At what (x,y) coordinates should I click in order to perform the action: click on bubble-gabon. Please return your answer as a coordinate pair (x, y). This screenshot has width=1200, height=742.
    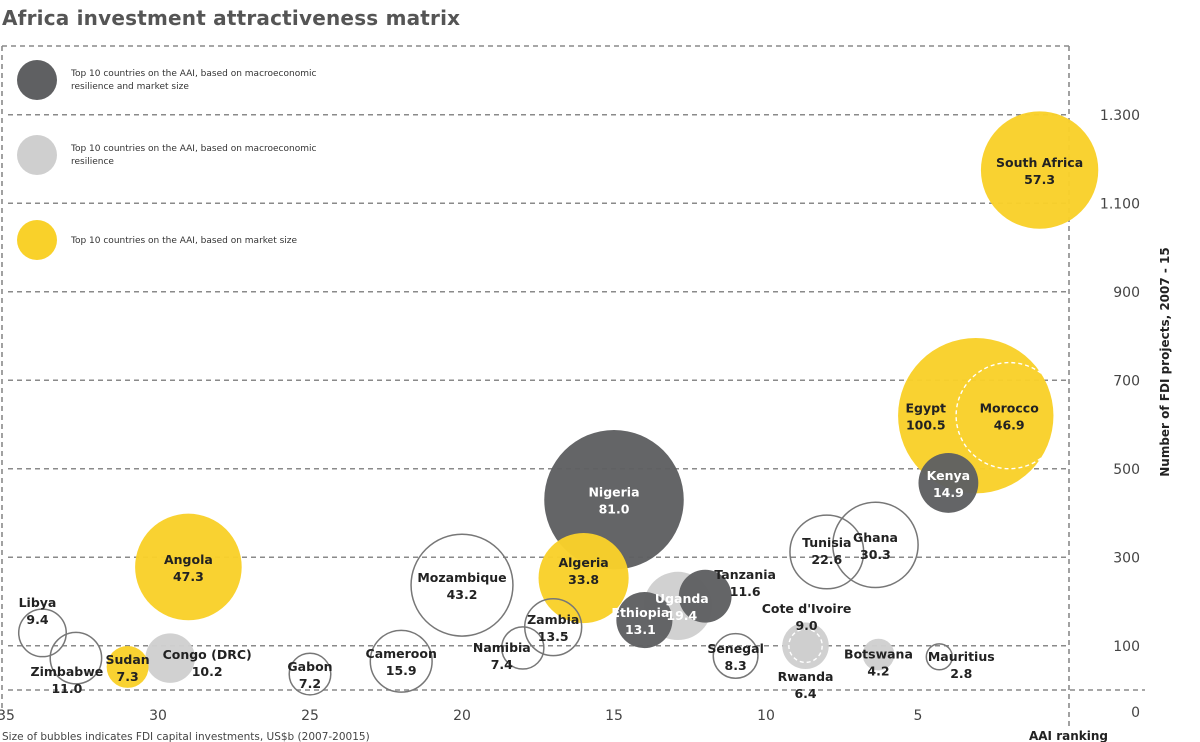
    Looking at the image, I should click on (310, 674).